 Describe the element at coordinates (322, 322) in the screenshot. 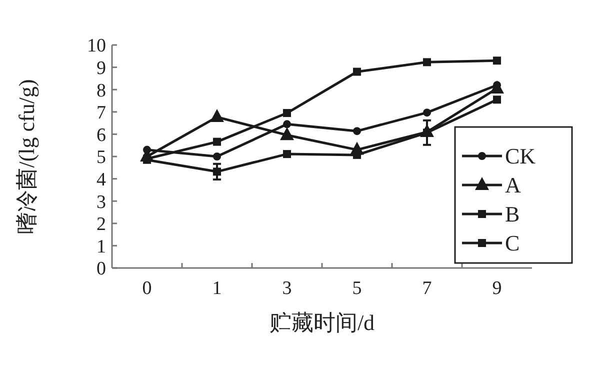

I see `x-axis-title: 贮藏时间/d` at that location.